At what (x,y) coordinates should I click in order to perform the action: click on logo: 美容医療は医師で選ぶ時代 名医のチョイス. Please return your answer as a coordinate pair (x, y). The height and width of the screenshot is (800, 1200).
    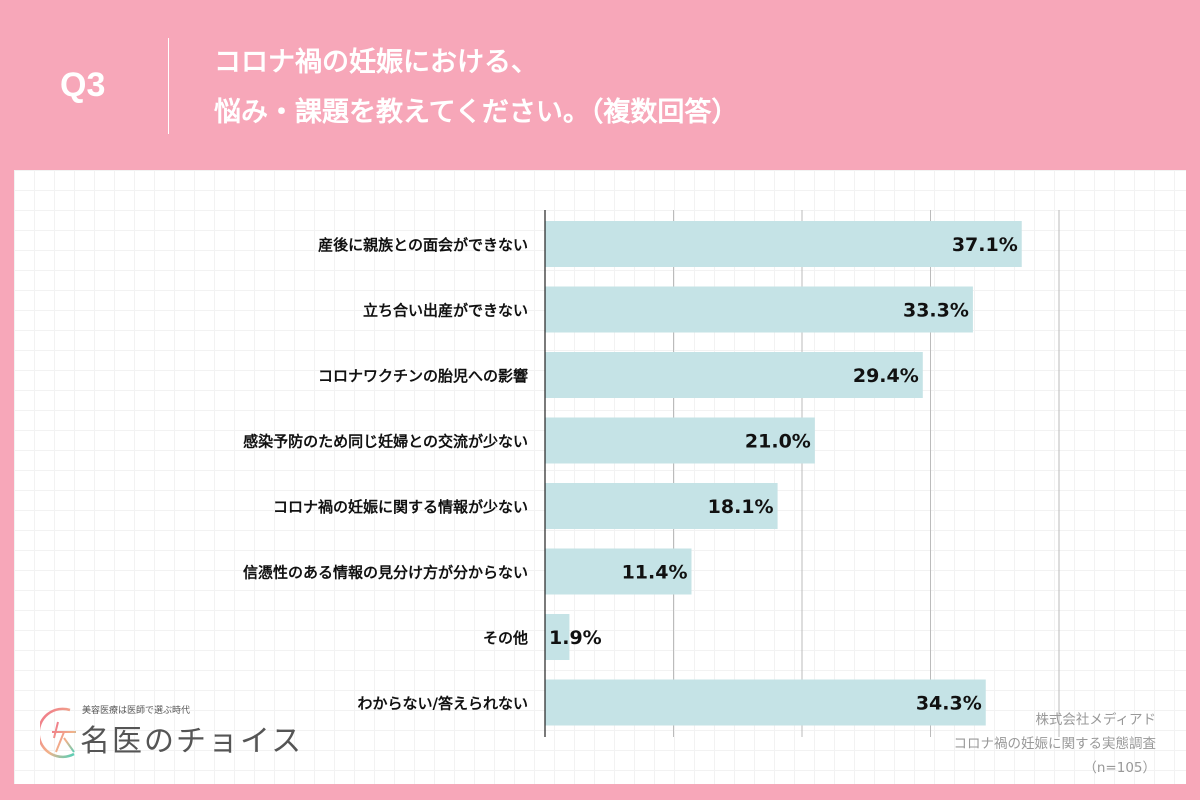
    Looking at the image, I should click on (185, 733).